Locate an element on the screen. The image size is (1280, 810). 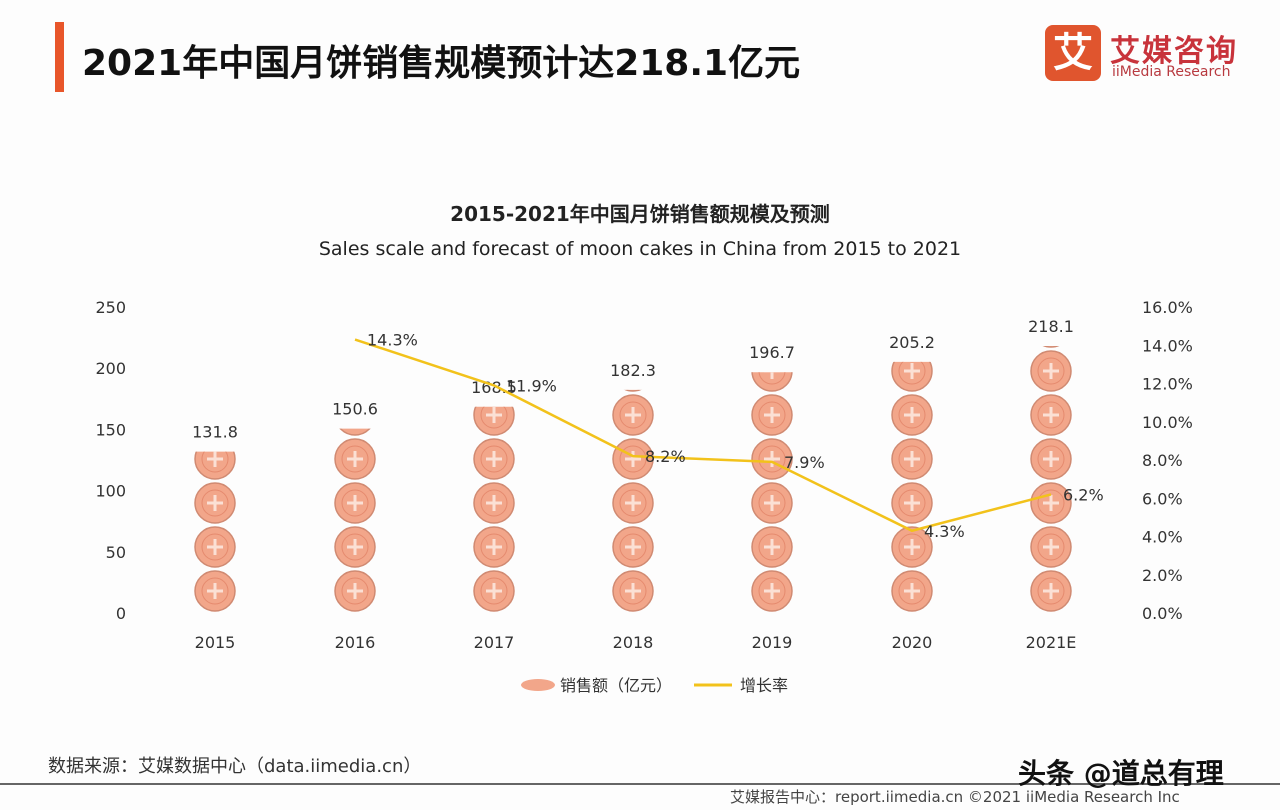
x-axis-tick: 2016 is located at coordinates (355, 642).